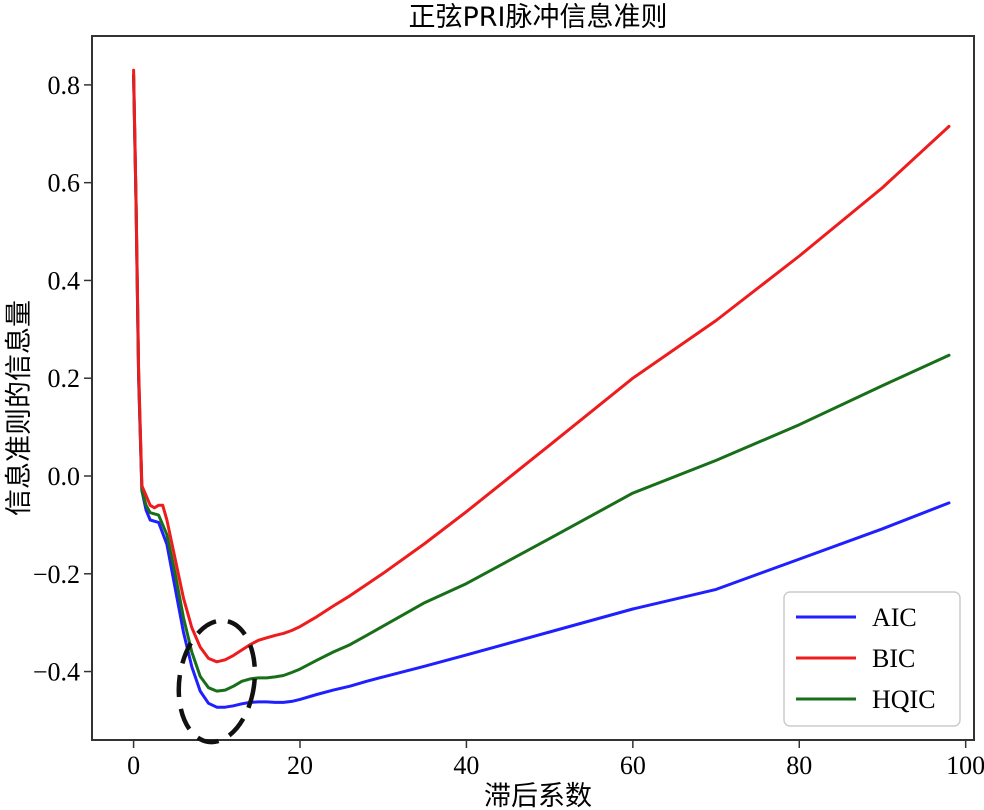 The width and height of the screenshot is (984, 810). Describe the element at coordinates (893, 658) in the screenshot. I see `legend-label-bic: BIC` at that location.